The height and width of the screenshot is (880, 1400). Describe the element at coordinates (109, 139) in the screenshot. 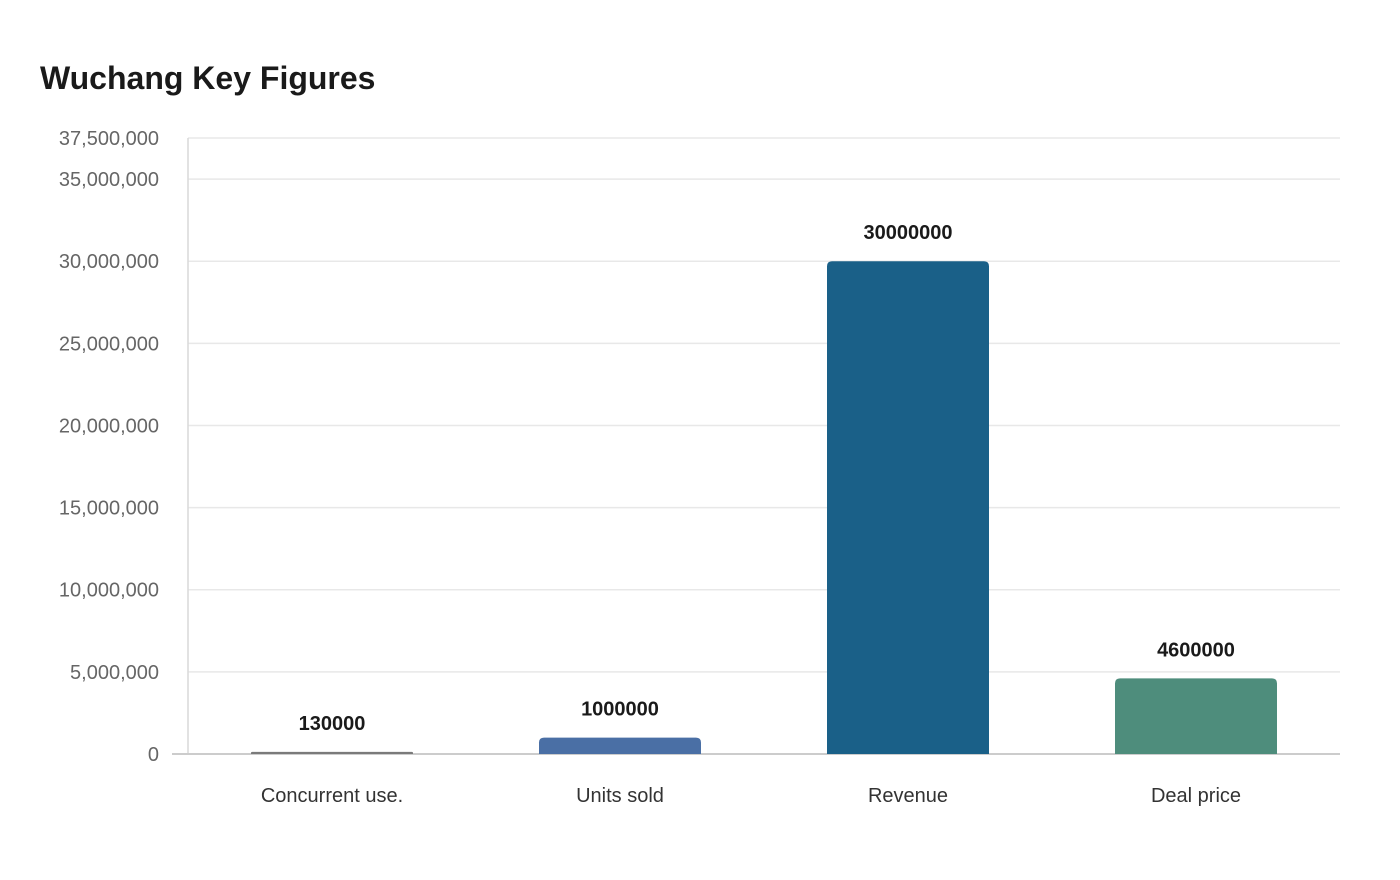

I see `y-tick-label: 37,500,000` at that location.